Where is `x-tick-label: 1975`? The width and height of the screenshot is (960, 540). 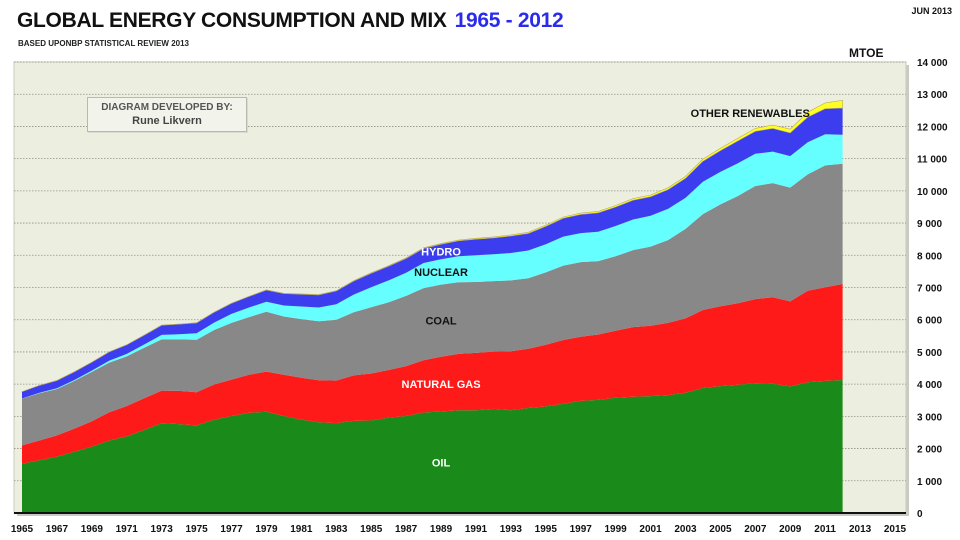
x-tick-label: 1975 is located at coordinates (196, 529).